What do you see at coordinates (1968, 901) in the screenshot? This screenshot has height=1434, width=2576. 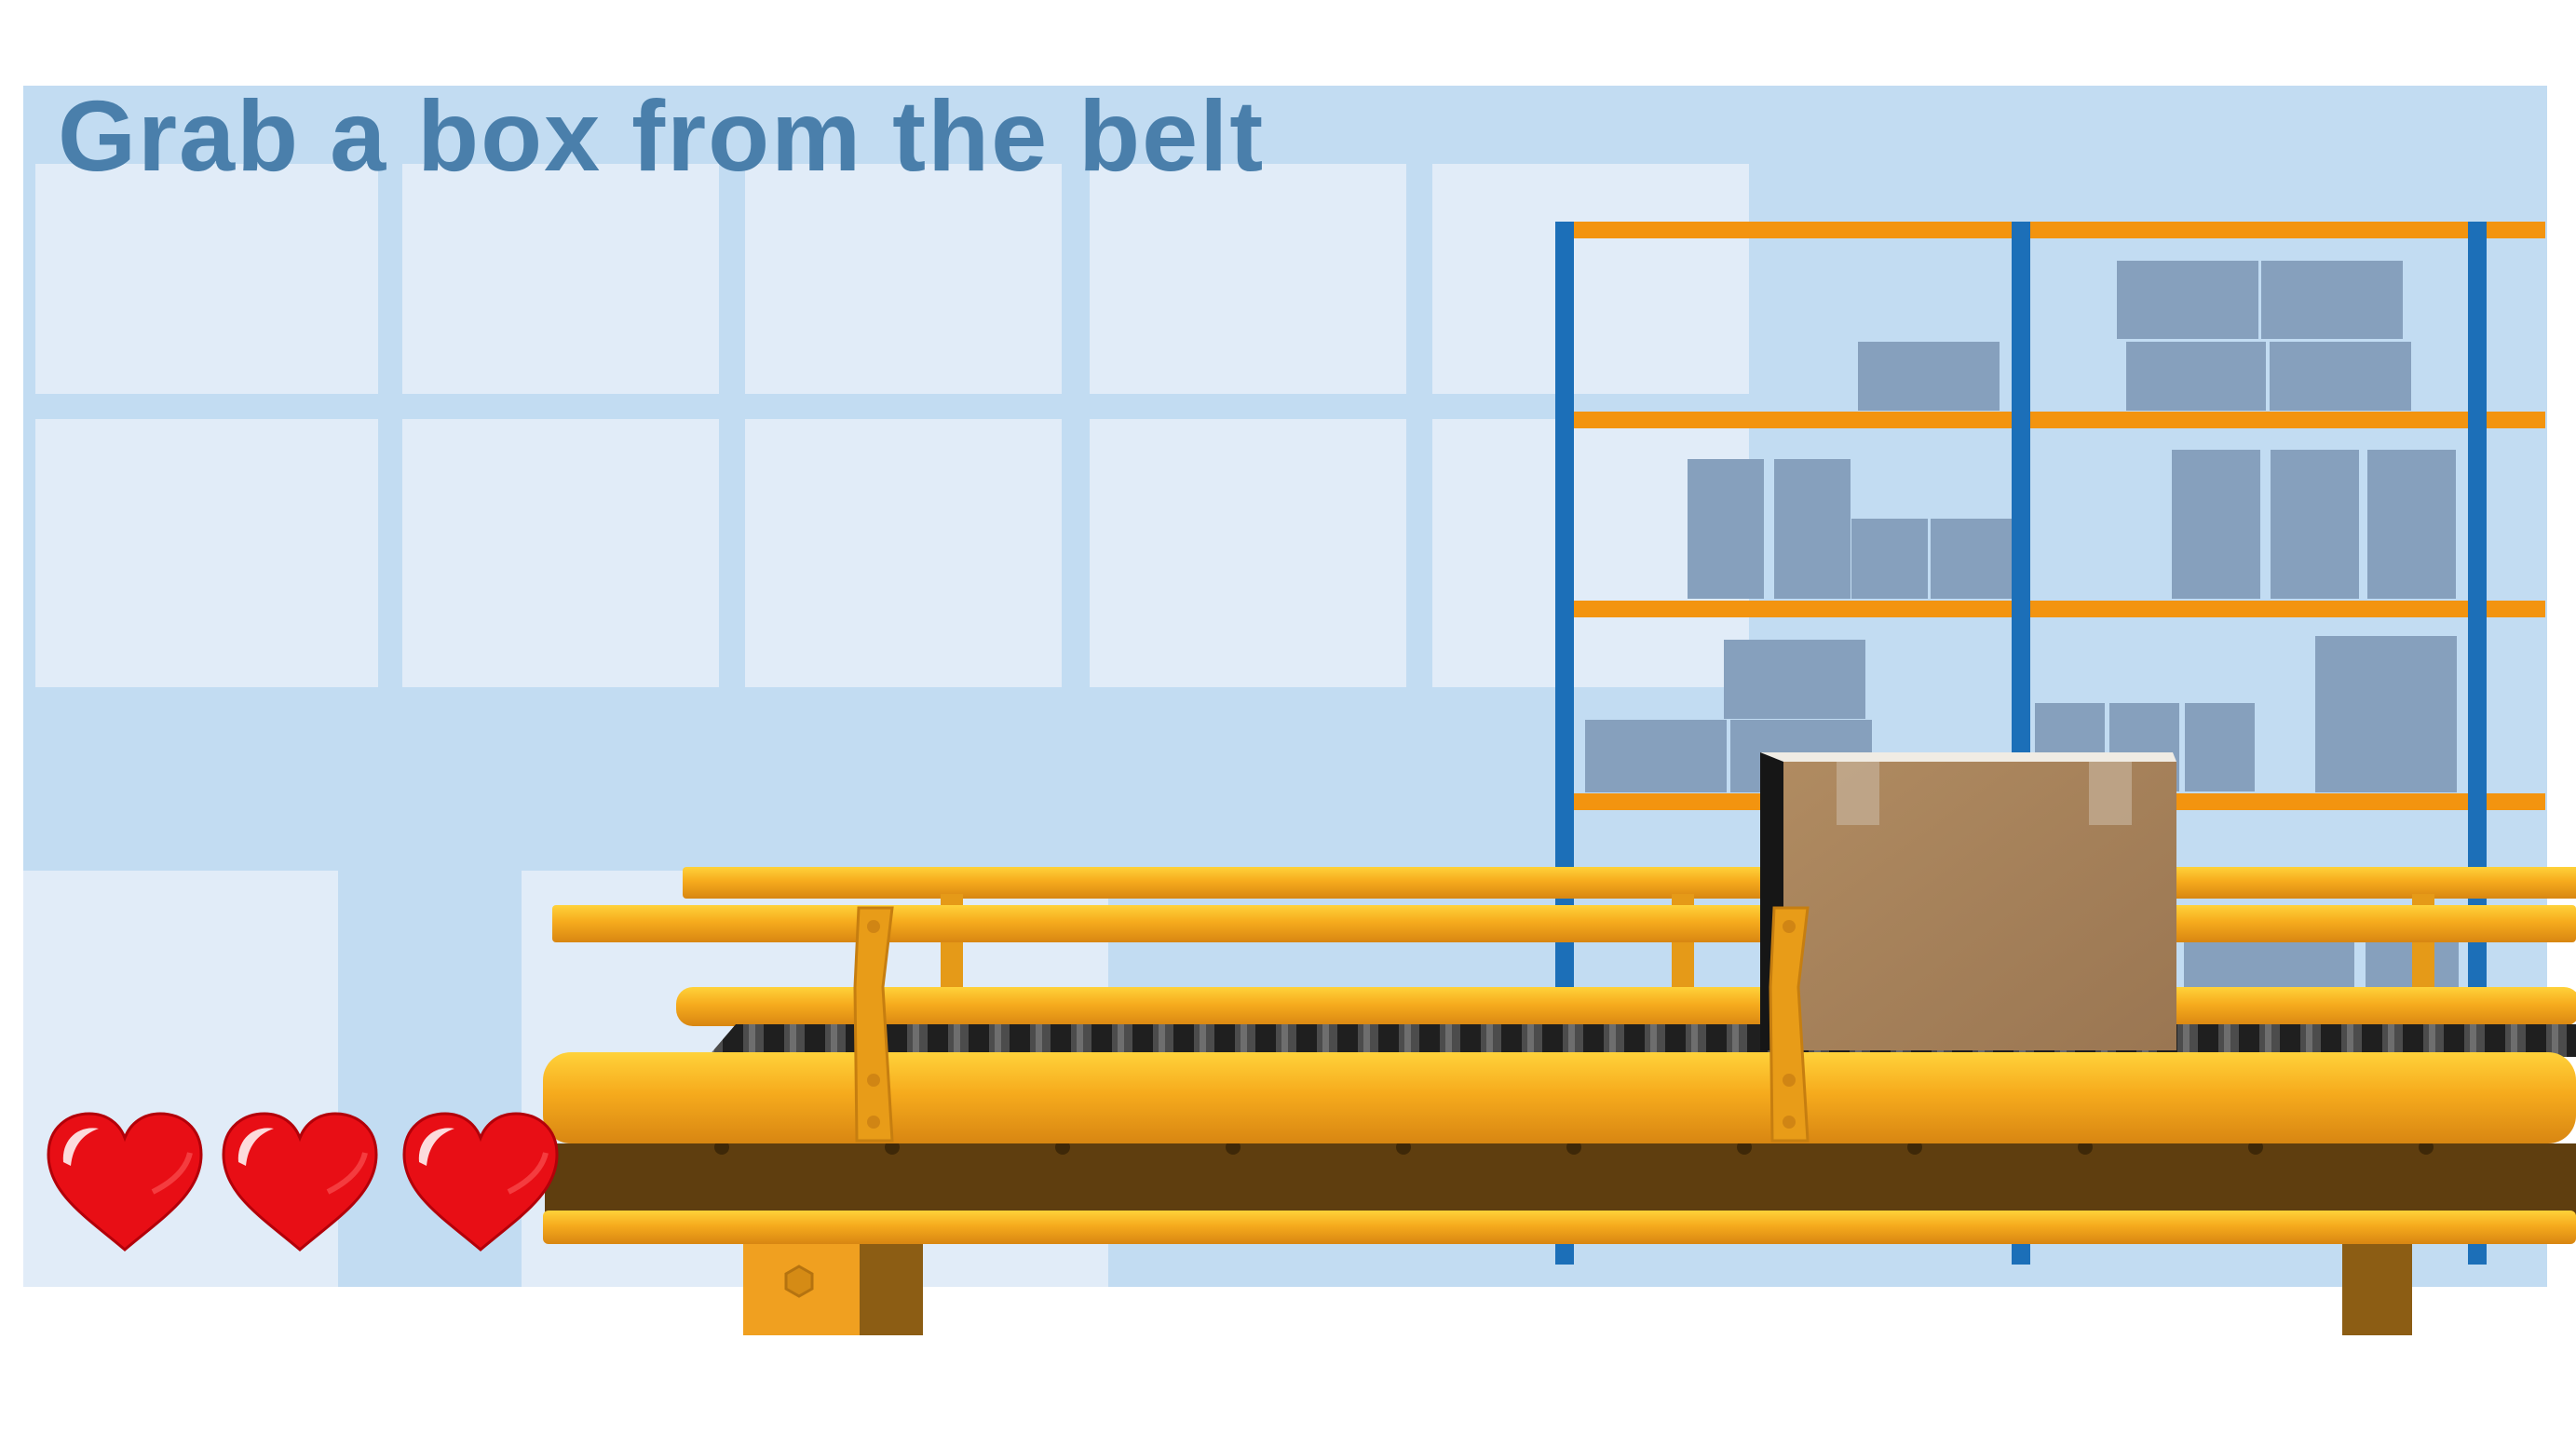 I see `cardboard-box` at bounding box center [1968, 901].